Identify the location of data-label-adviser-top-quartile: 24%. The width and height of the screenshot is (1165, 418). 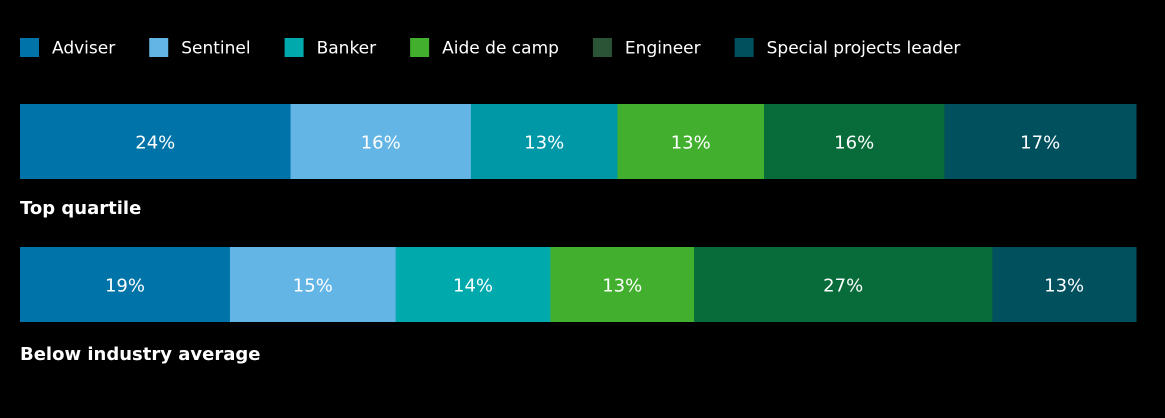
(155, 143).